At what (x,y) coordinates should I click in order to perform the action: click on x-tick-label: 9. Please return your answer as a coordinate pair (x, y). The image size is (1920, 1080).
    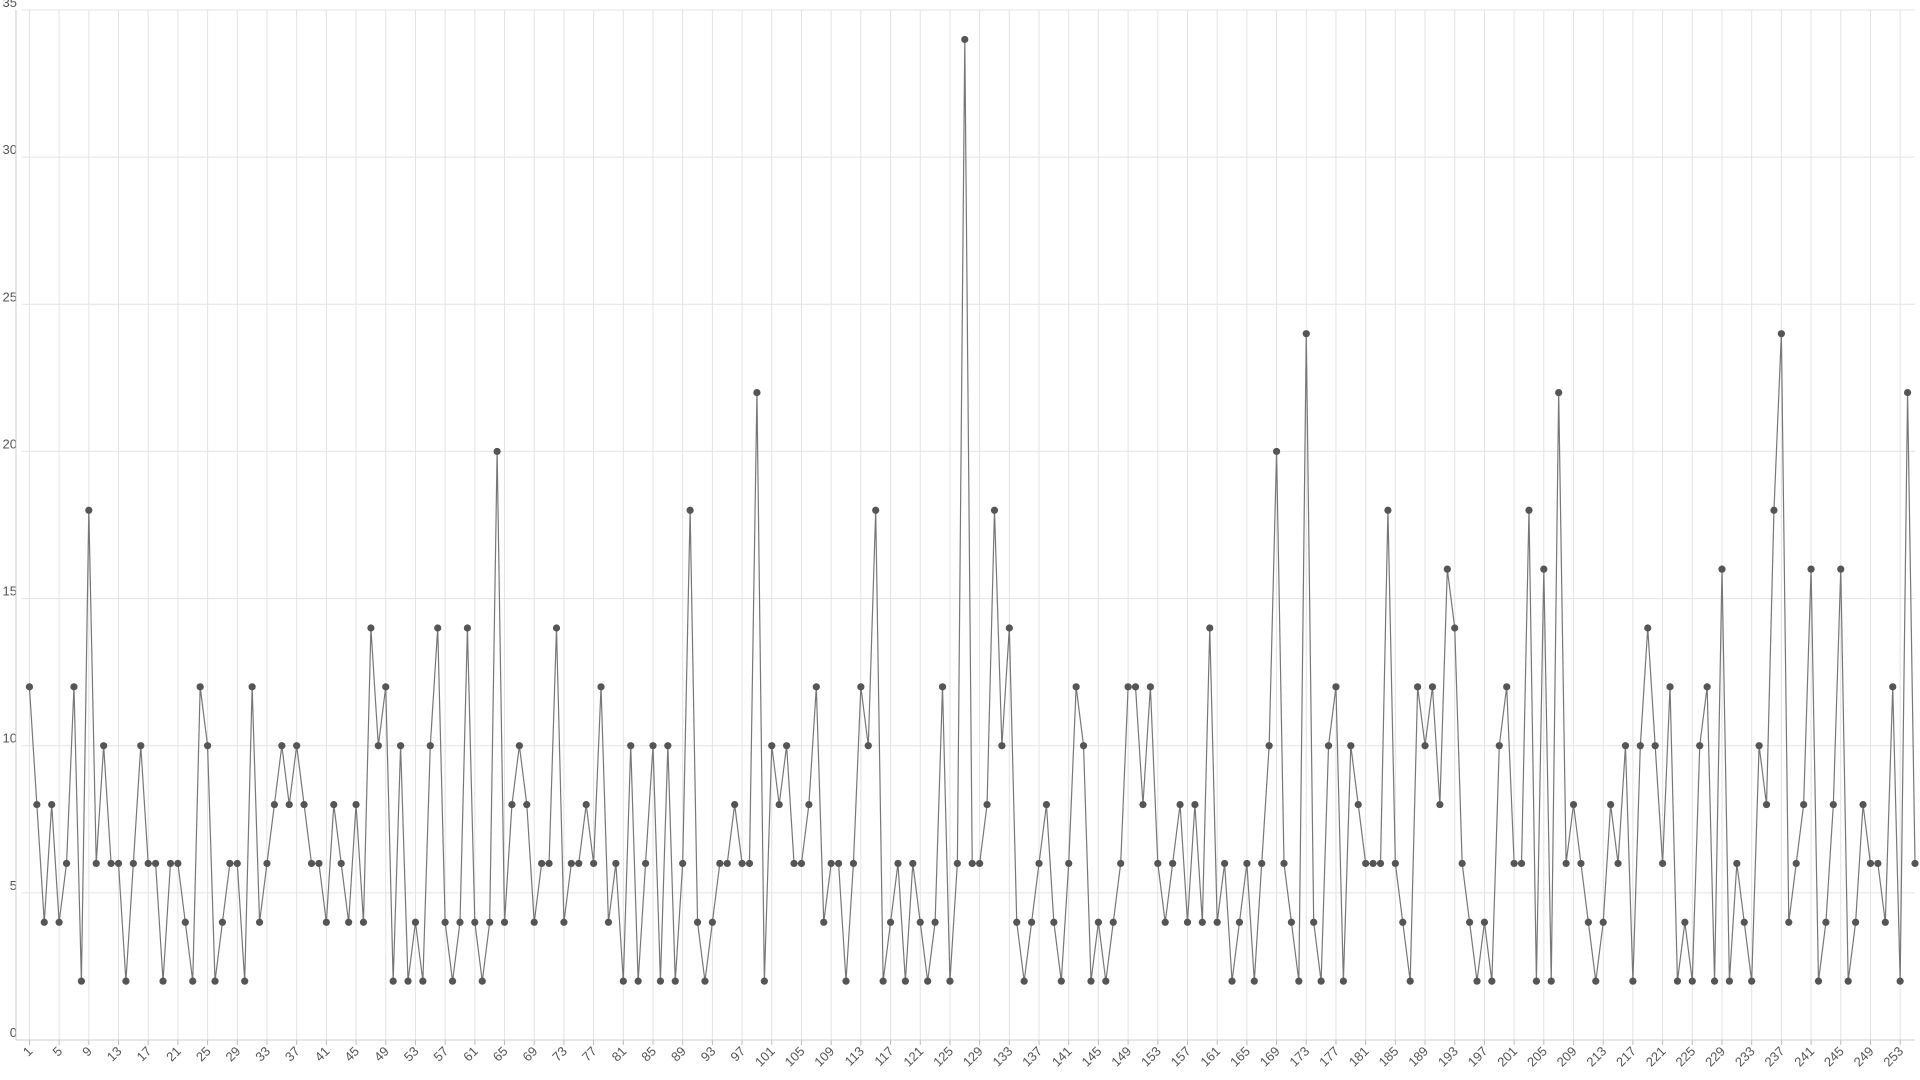
    Looking at the image, I should click on (87, 1052).